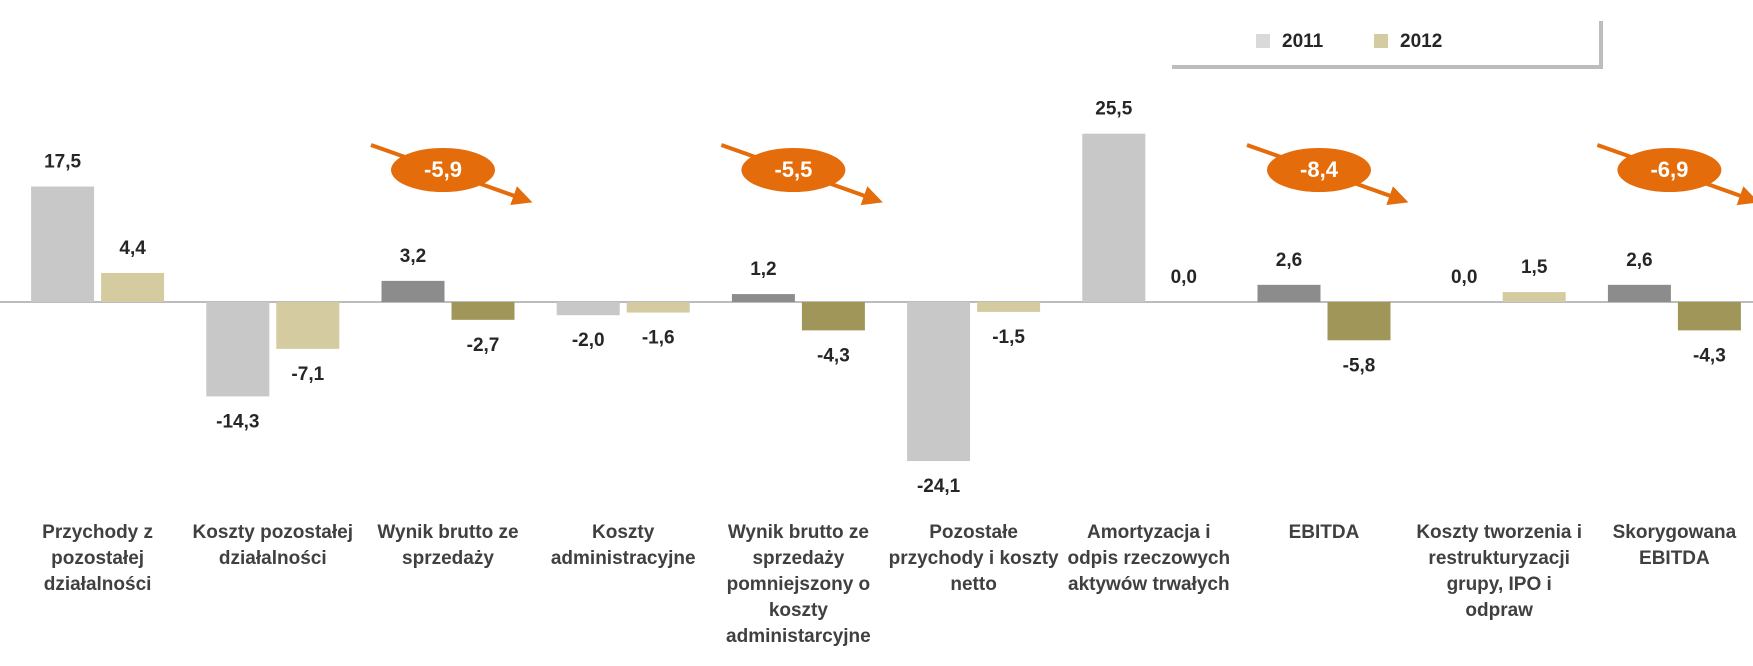 Image resolution: width=1753 pixels, height=666 pixels. What do you see at coordinates (132, 248) in the screenshot?
I see `value-label: 4,4` at bounding box center [132, 248].